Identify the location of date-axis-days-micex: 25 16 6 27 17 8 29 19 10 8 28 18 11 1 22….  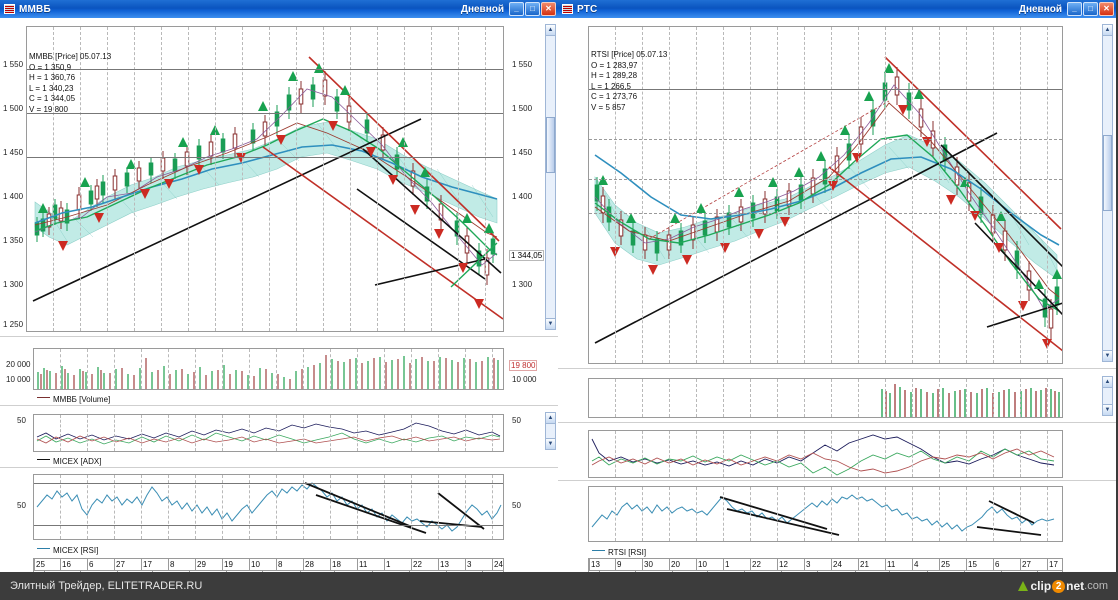
(268, 564).